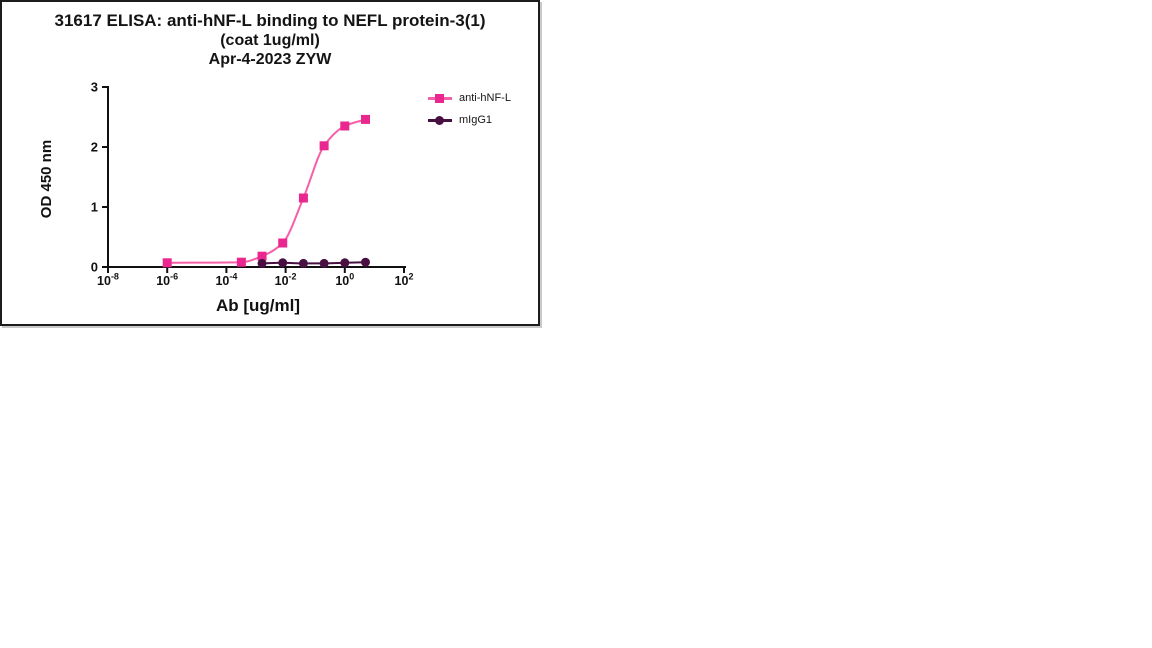 Image resolution: width=1152 pixels, height=648 pixels. Describe the element at coordinates (286, 280) in the screenshot. I see `x-tick-label: 10⁻²` at that location.